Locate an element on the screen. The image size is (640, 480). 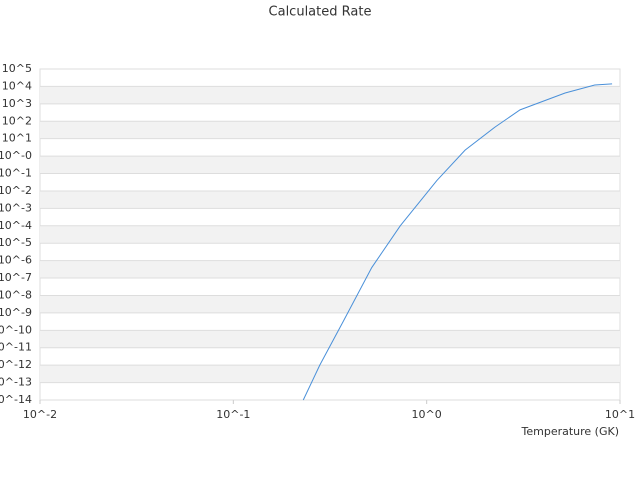
x-tick-label: 10^0 is located at coordinates (427, 414).